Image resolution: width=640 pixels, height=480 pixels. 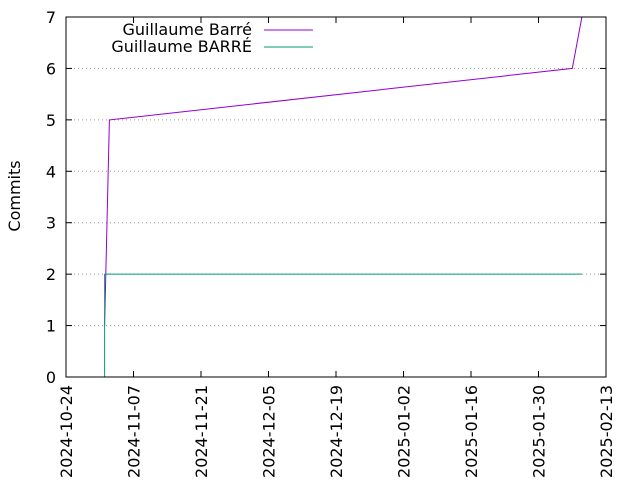 I want to click on legend-label: Guillaume Barré, so click(x=187, y=29).